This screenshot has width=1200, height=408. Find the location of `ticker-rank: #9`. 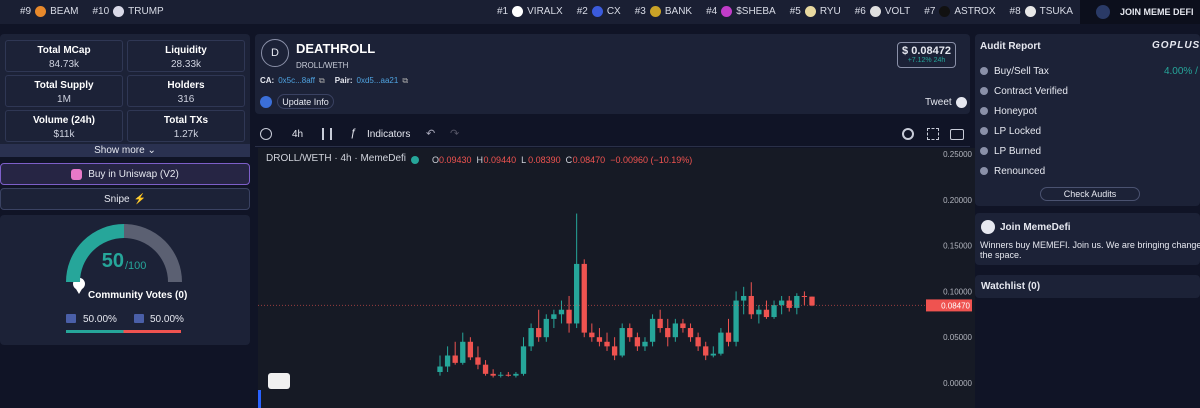

ticker-rank: #9 is located at coordinates (26, 11).